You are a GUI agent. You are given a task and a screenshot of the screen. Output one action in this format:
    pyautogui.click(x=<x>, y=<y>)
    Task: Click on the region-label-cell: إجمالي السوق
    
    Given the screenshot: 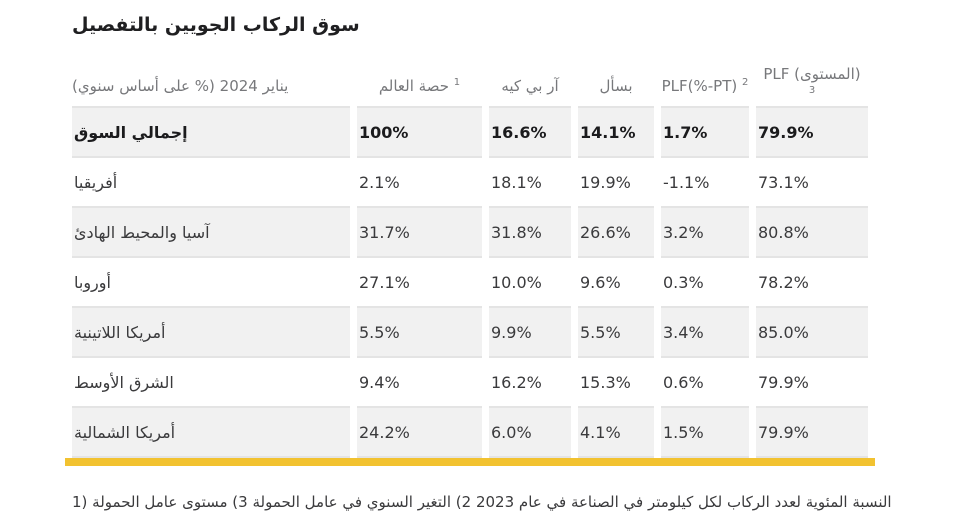 What is the action you would take?
    pyautogui.click(x=211, y=131)
    